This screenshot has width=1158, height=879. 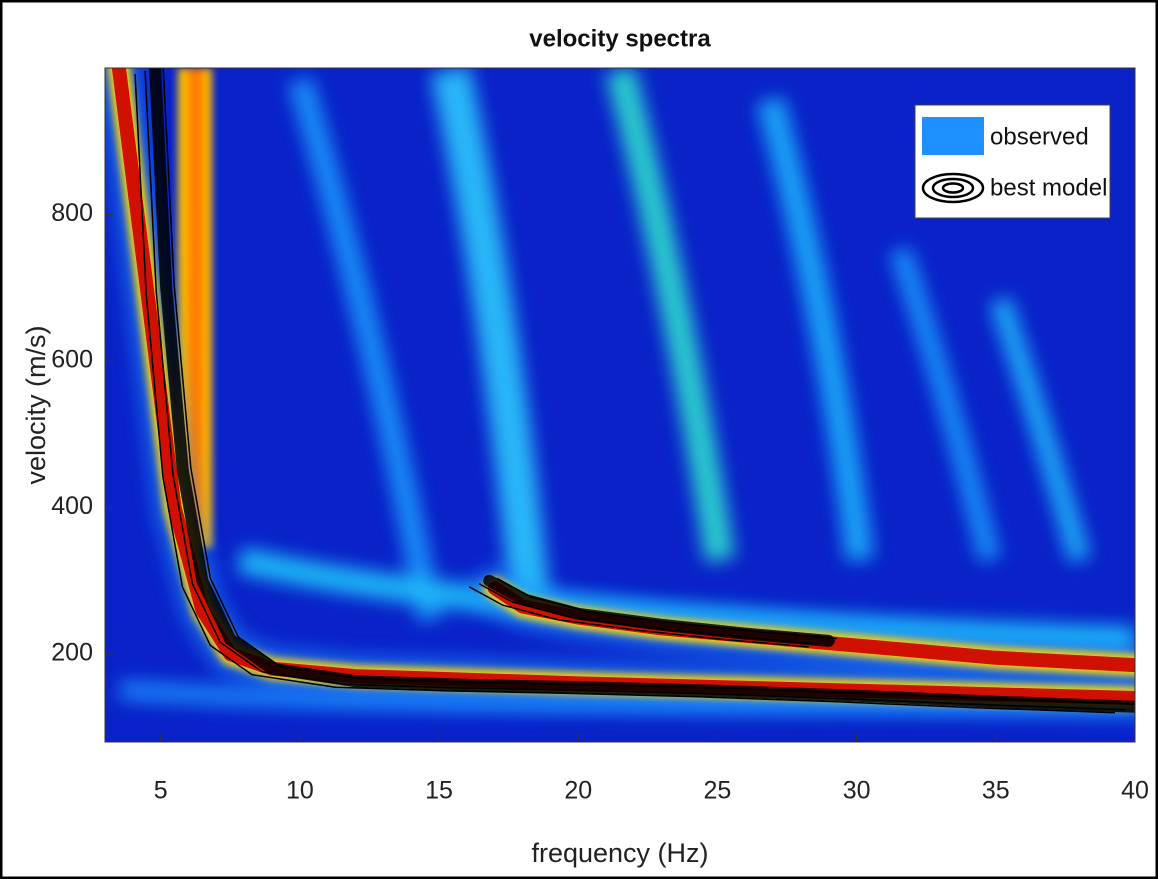 What do you see at coordinates (439, 791) in the screenshot?
I see `x-tick-label: 15` at bounding box center [439, 791].